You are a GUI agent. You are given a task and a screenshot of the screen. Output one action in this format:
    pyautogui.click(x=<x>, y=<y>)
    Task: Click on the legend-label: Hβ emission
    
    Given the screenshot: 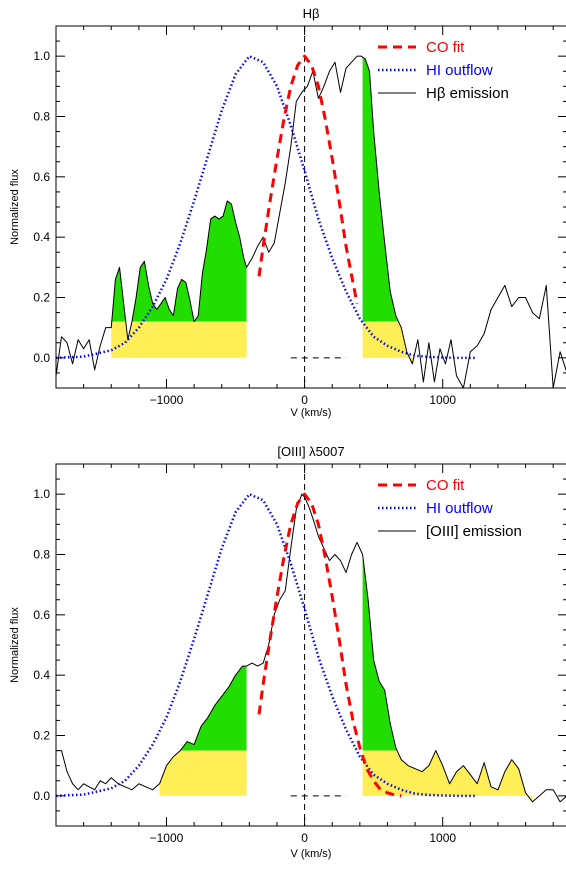 What is the action you would take?
    pyautogui.click(x=467, y=93)
    